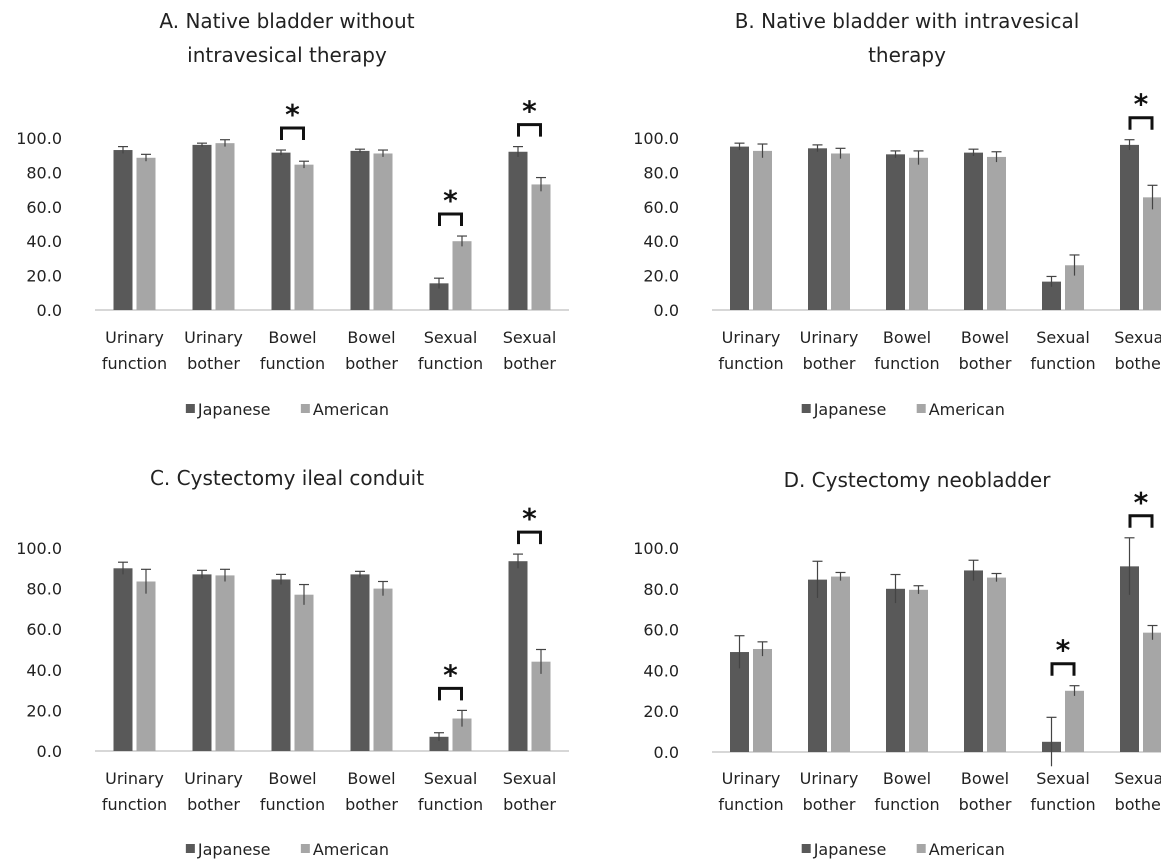  Describe the element at coordinates (286, 21) in the screenshot. I see `chart-title: A. Native bladder without` at that location.